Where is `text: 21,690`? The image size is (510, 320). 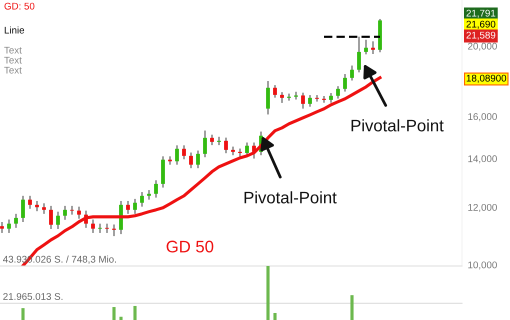 text: 21,690 is located at coordinates (481, 24).